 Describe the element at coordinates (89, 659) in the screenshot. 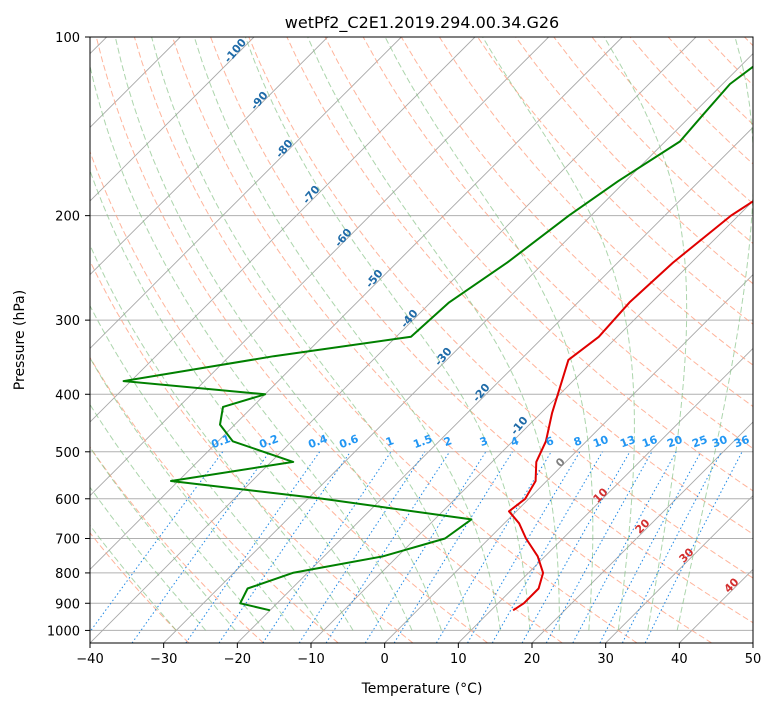

I see `x-tick-label: −40` at that location.